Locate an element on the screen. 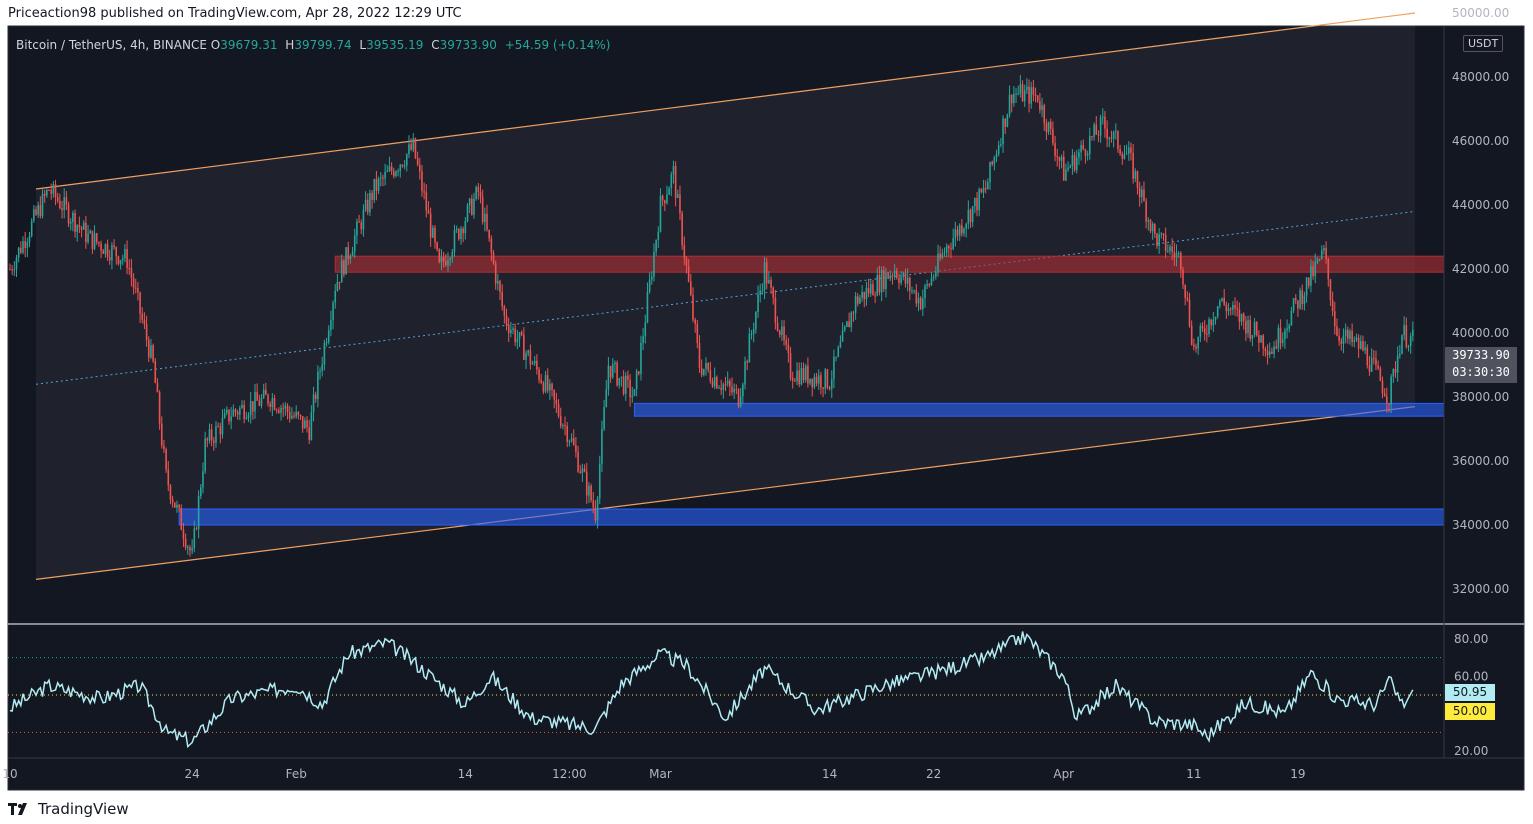 The image size is (1533, 824). rsi-value-tag: 50.95 is located at coordinates (1470, 692).